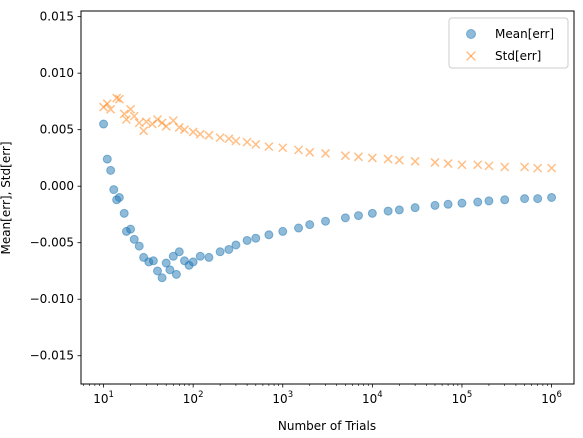  Describe the element at coordinates (551, 398) in the screenshot. I see `x-tick-label: 10⁶` at that location.